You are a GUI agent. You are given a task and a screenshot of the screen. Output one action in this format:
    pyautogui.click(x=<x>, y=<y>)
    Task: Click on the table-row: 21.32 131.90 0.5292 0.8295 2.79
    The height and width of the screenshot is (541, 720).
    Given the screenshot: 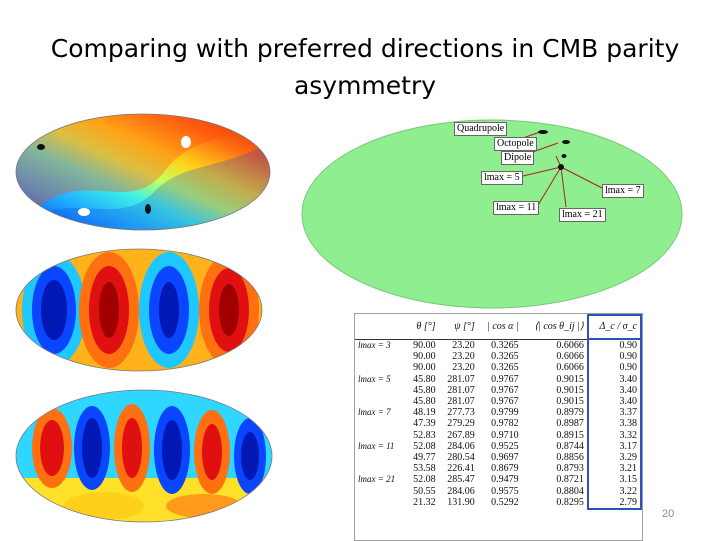 What is the action you would take?
    pyautogui.click(x=499, y=503)
    